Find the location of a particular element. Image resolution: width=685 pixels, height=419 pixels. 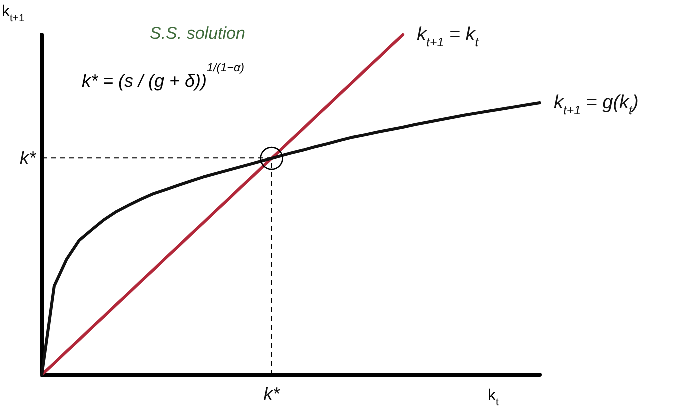

ref-line-label: k* is located at coordinates (28, 158).